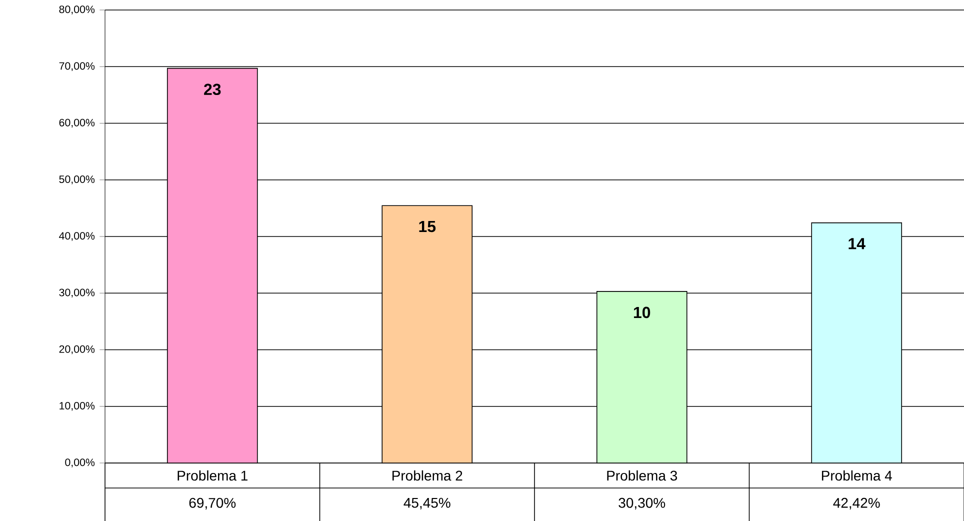 This screenshot has height=521, width=964. I want to click on y-tick-label: 40,00%, so click(77, 236).